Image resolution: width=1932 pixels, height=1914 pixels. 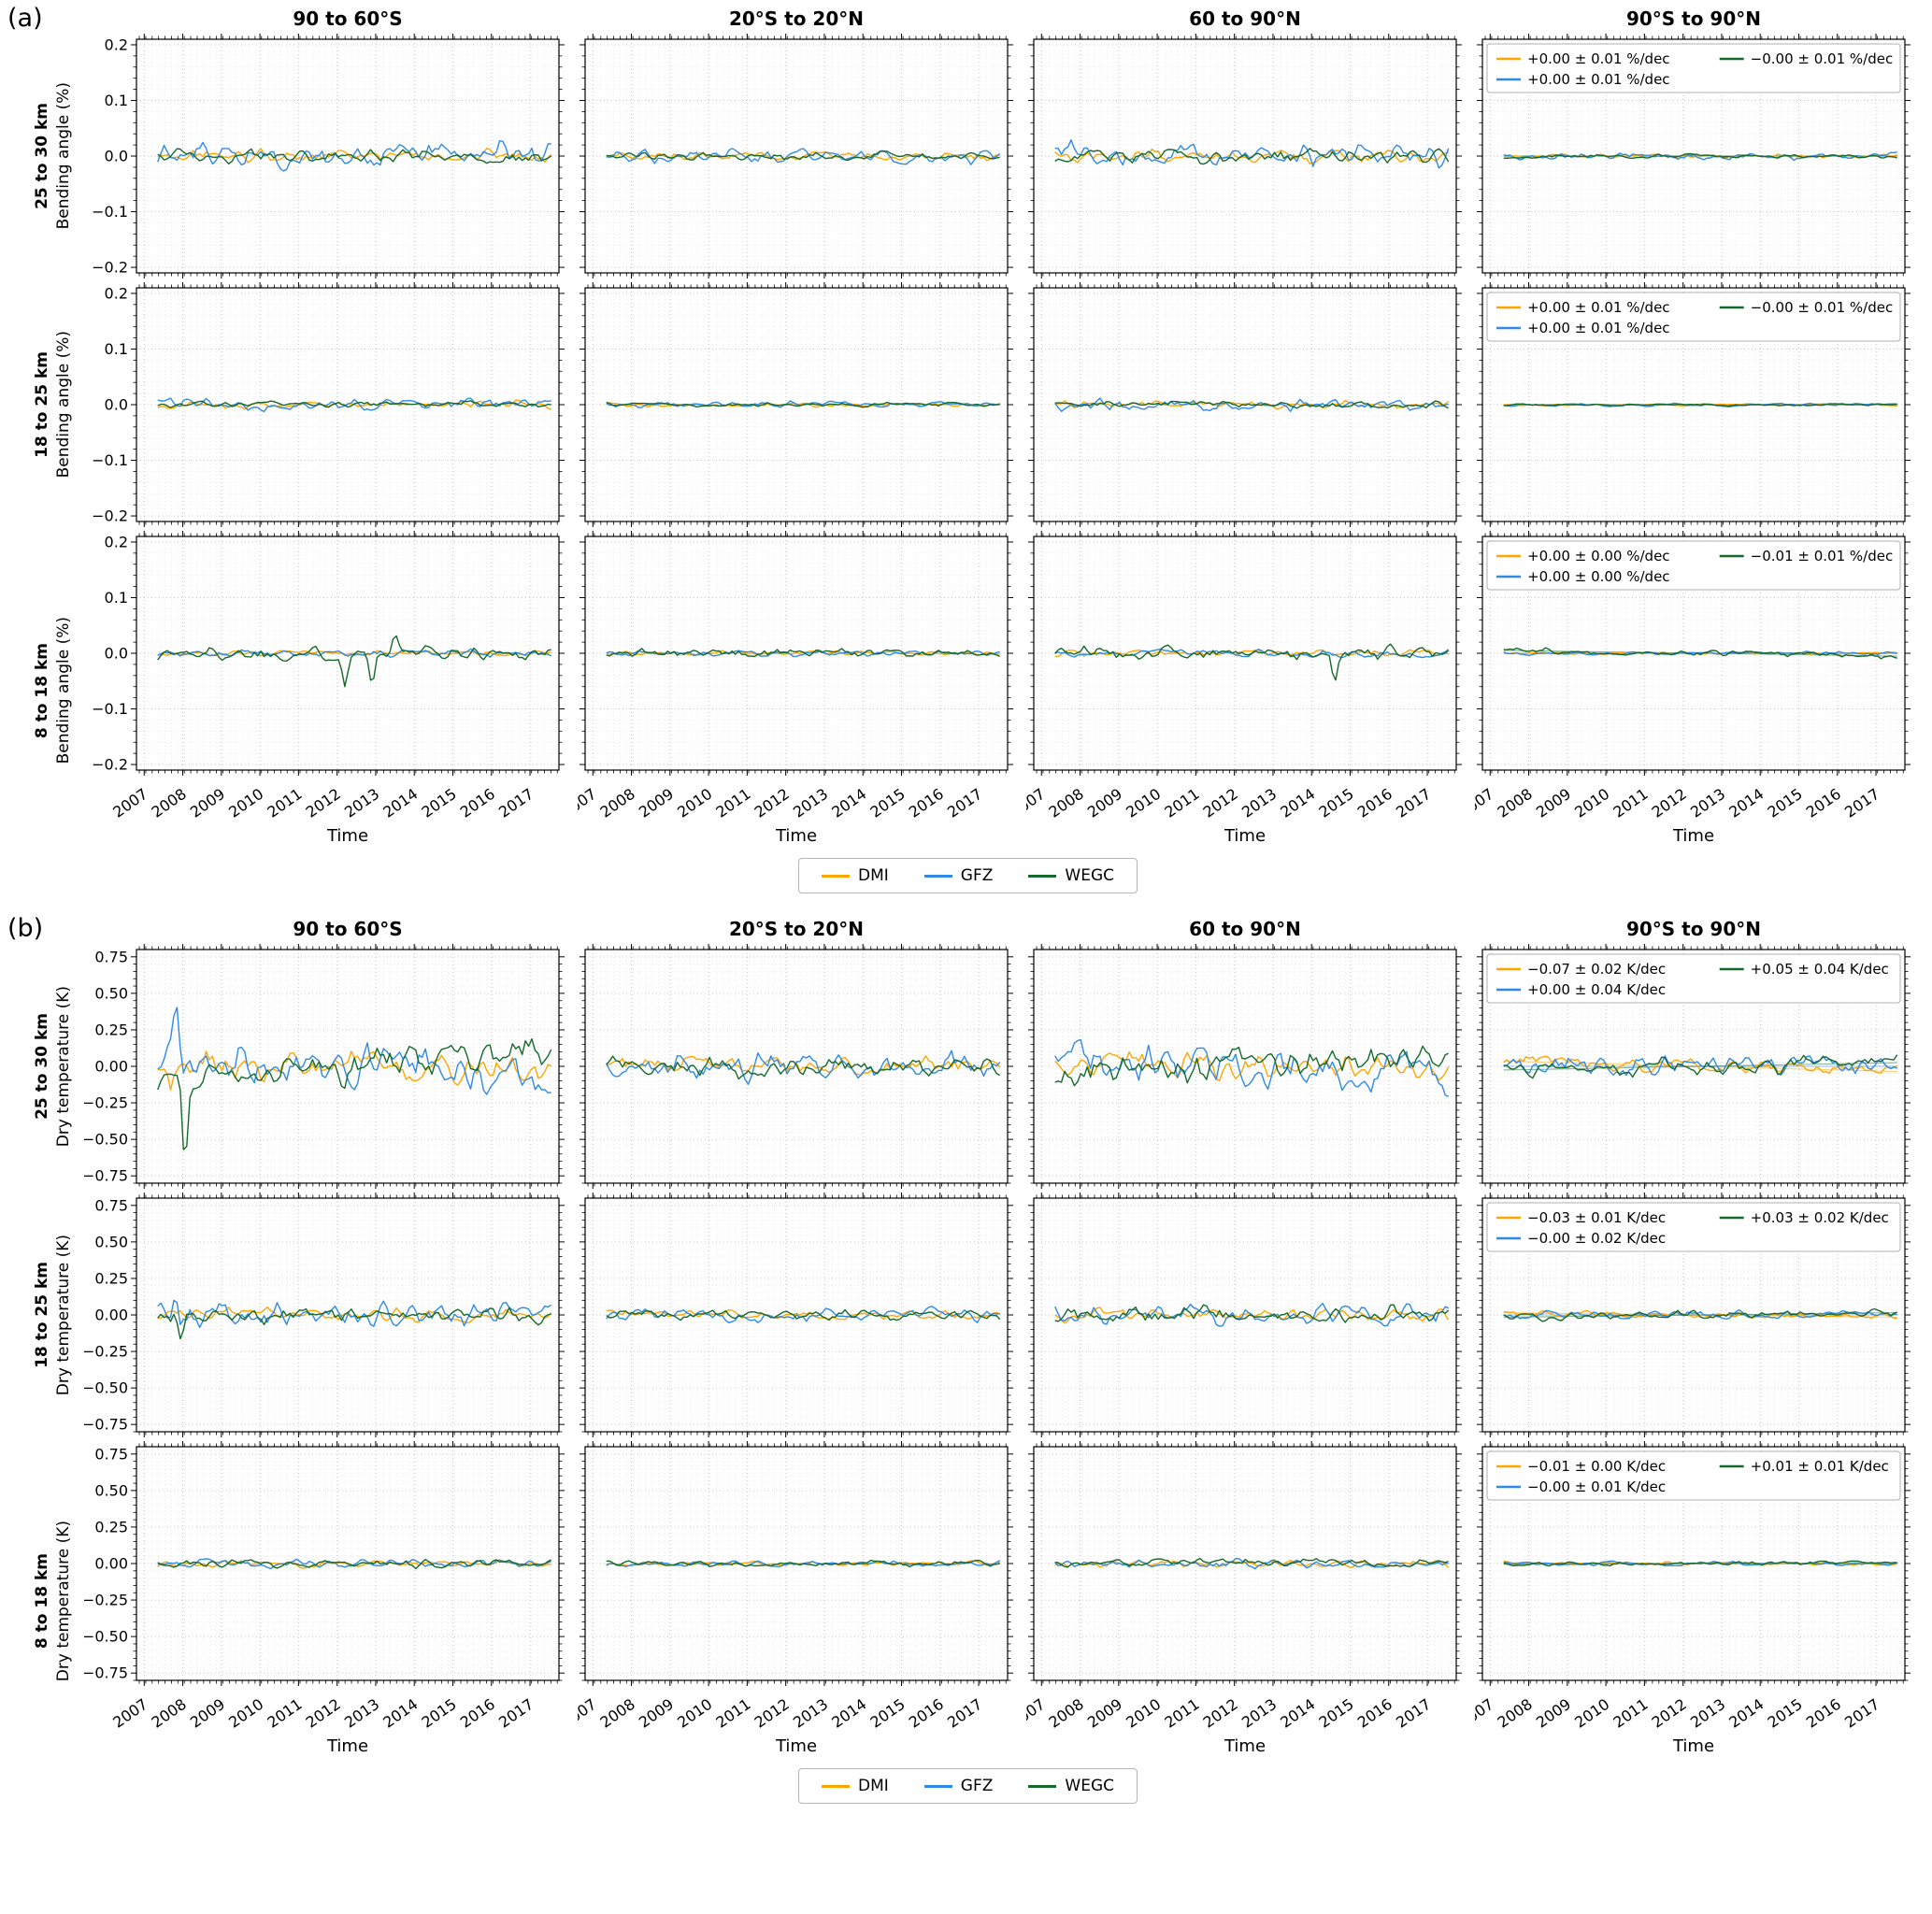 I want to click on row-label: 25 to 30 km Bending angle (%), so click(x=40, y=156).